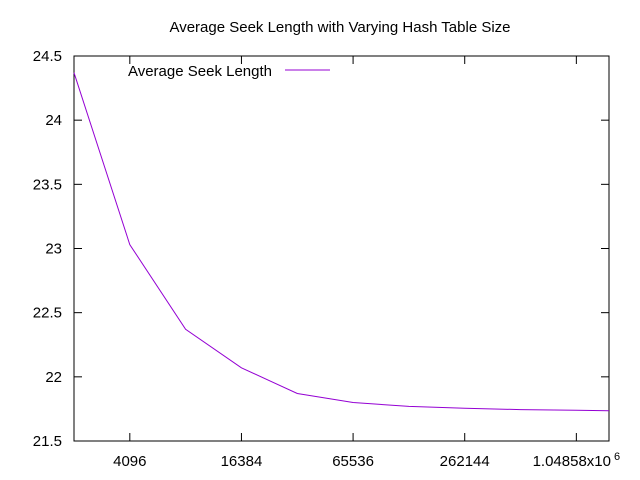  I want to click on y-tick-label: 22, so click(53, 377).